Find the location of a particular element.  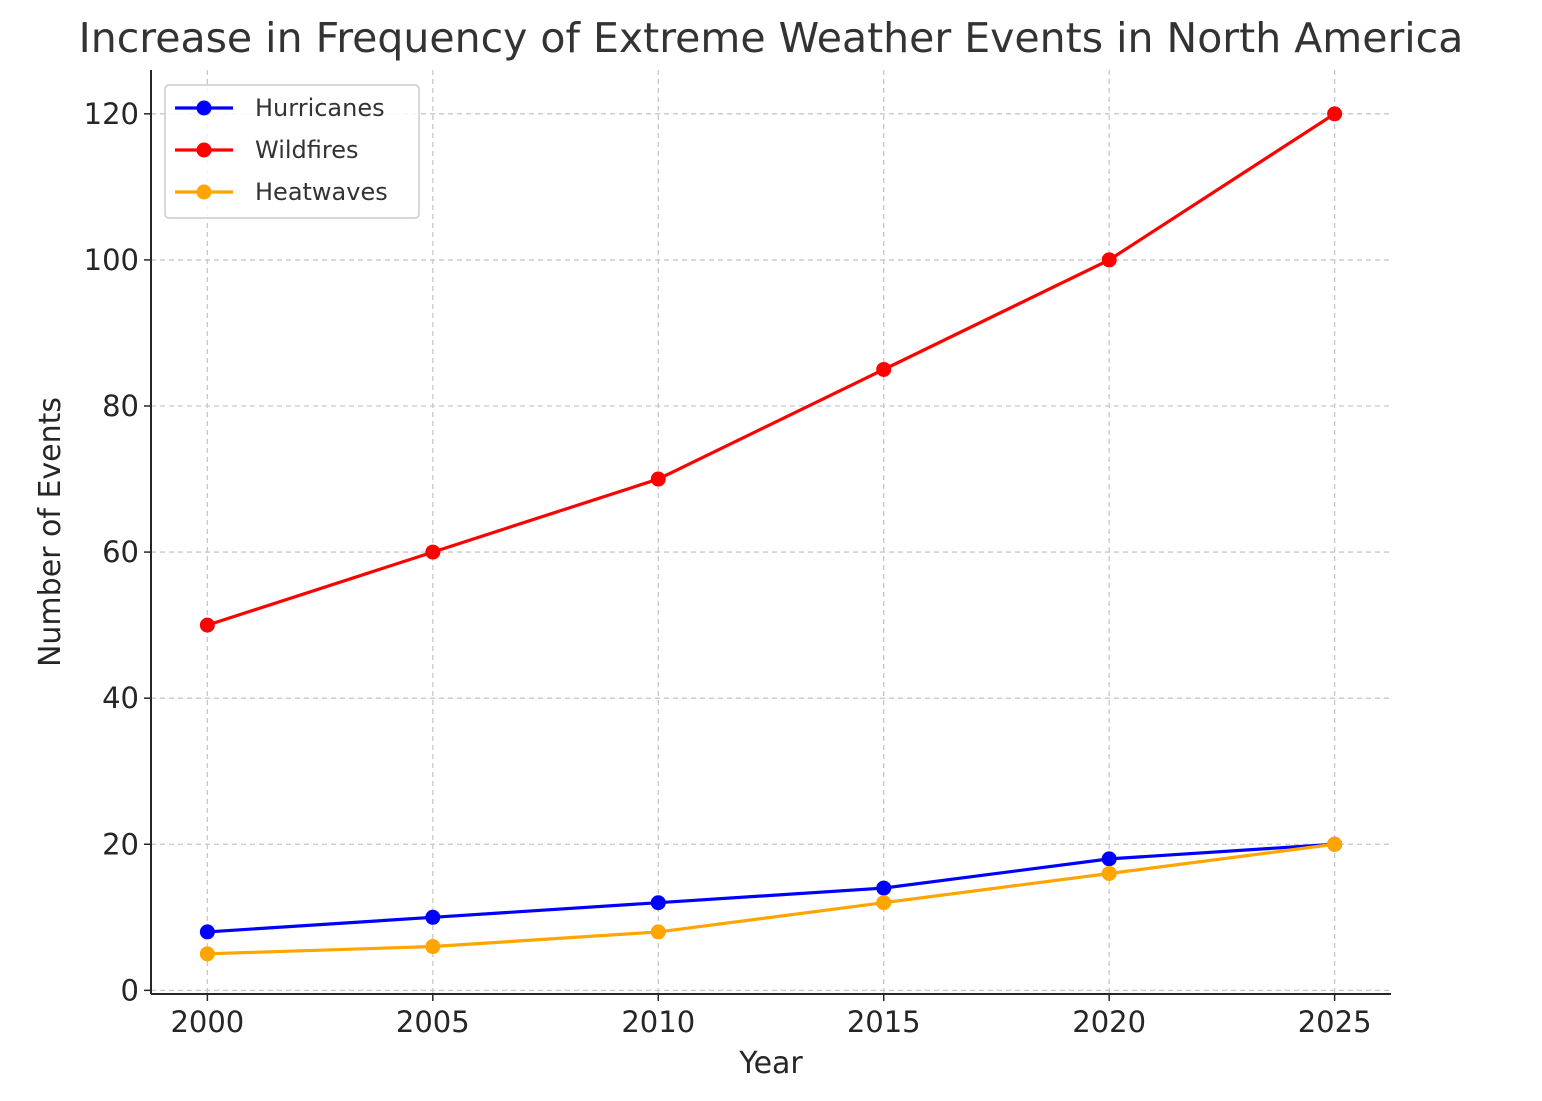

legend-item-hurricanes: Hurricanes is located at coordinates (280, 108).